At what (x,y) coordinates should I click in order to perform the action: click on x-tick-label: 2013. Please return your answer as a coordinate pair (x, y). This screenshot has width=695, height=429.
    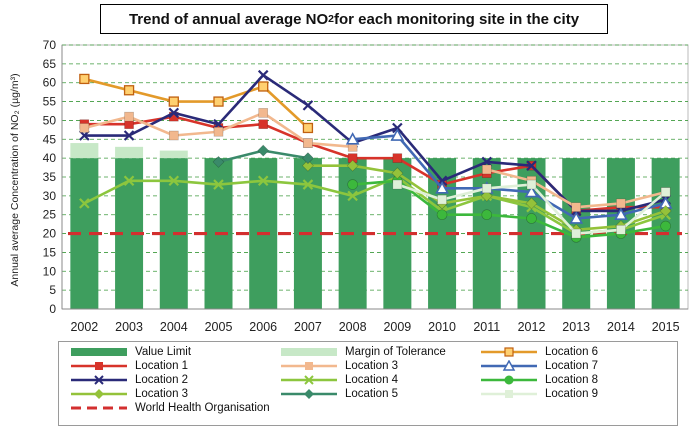
    Looking at the image, I should click on (576, 327).